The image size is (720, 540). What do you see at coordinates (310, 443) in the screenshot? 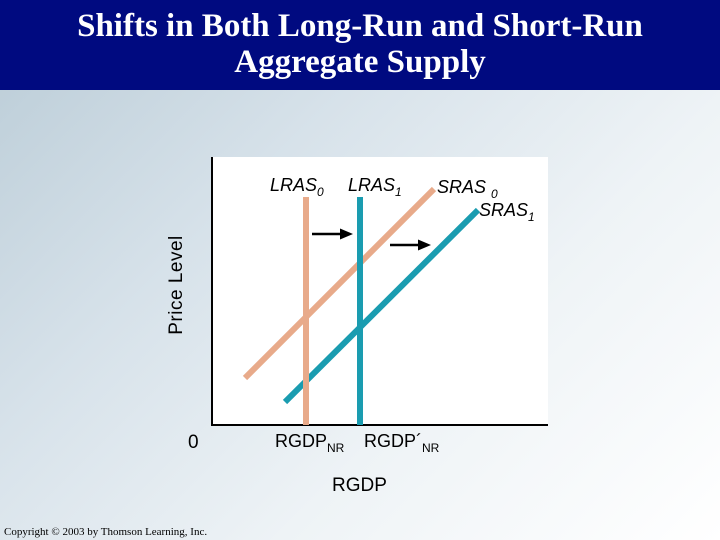
I see `rgdp-nr-tick-label: RGDPNR` at bounding box center [310, 443].